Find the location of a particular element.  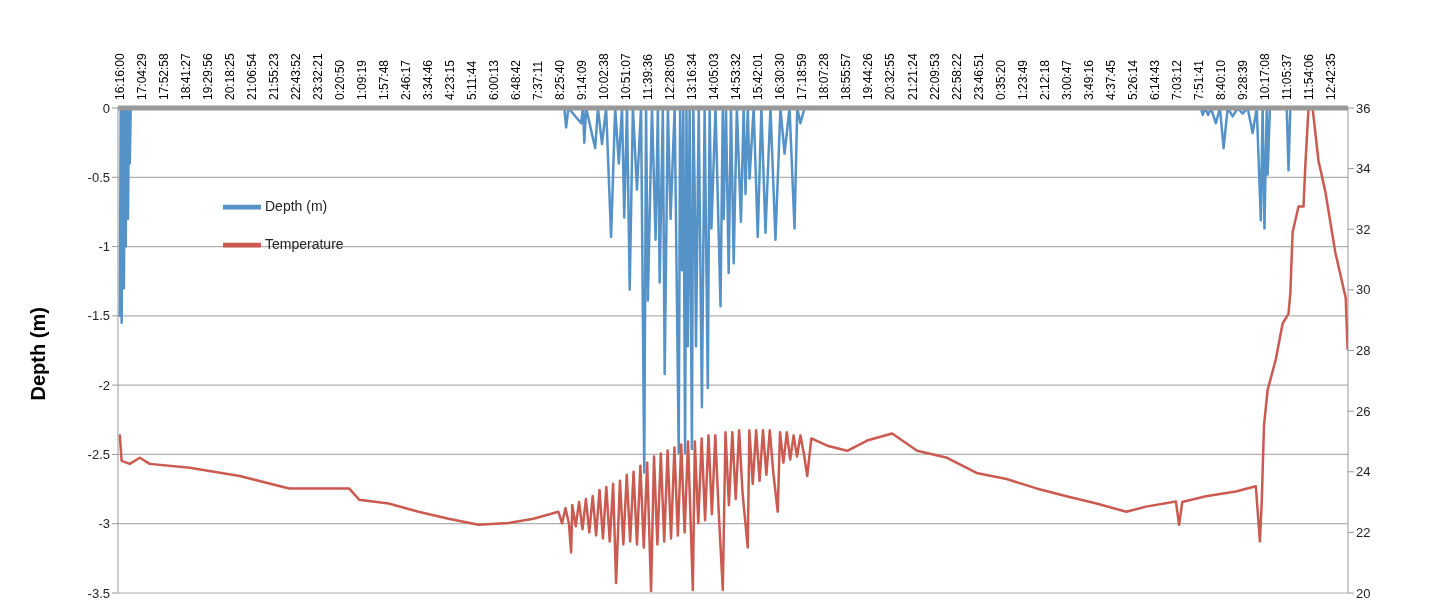

y-tick-label: -3.5 is located at coordinates (98, 592).